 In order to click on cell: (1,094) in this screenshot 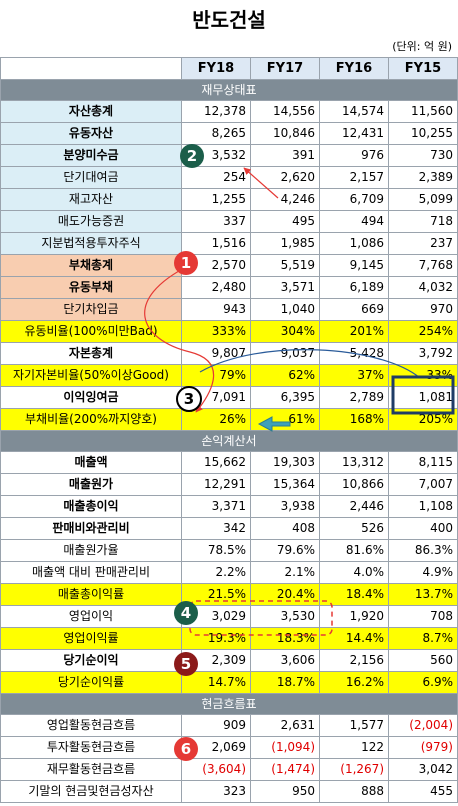, I will do `click(285, 747)`.